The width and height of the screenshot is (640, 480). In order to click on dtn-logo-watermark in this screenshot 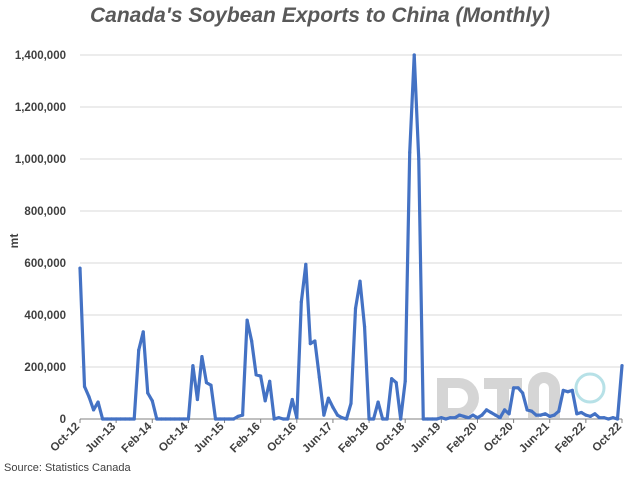, I will do `click(521, 395)`.